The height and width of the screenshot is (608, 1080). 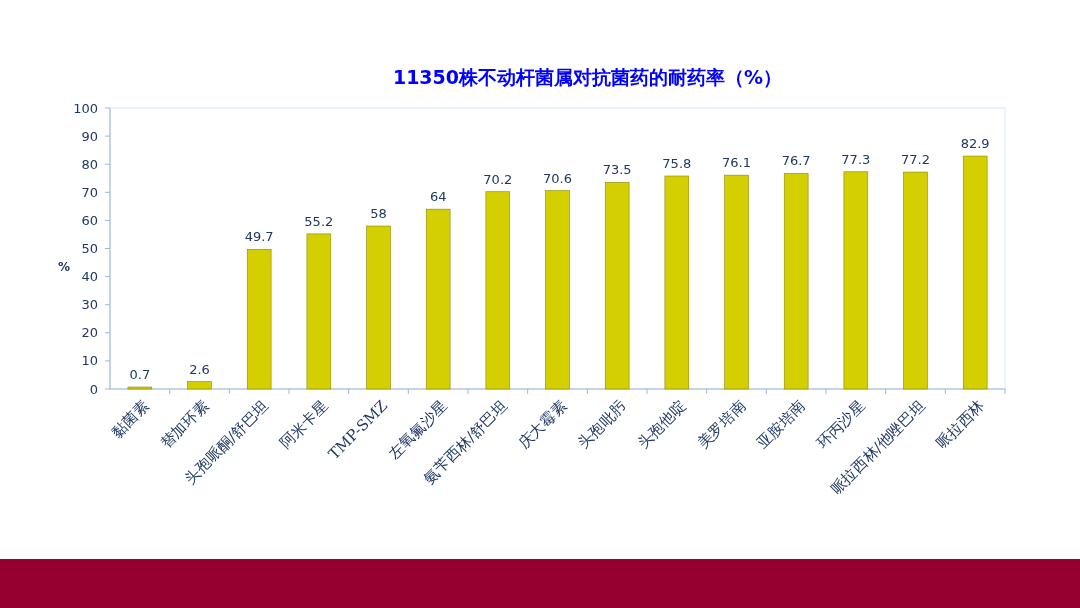 I want to click on data-label: 73.5, so click(x=617, y=170).